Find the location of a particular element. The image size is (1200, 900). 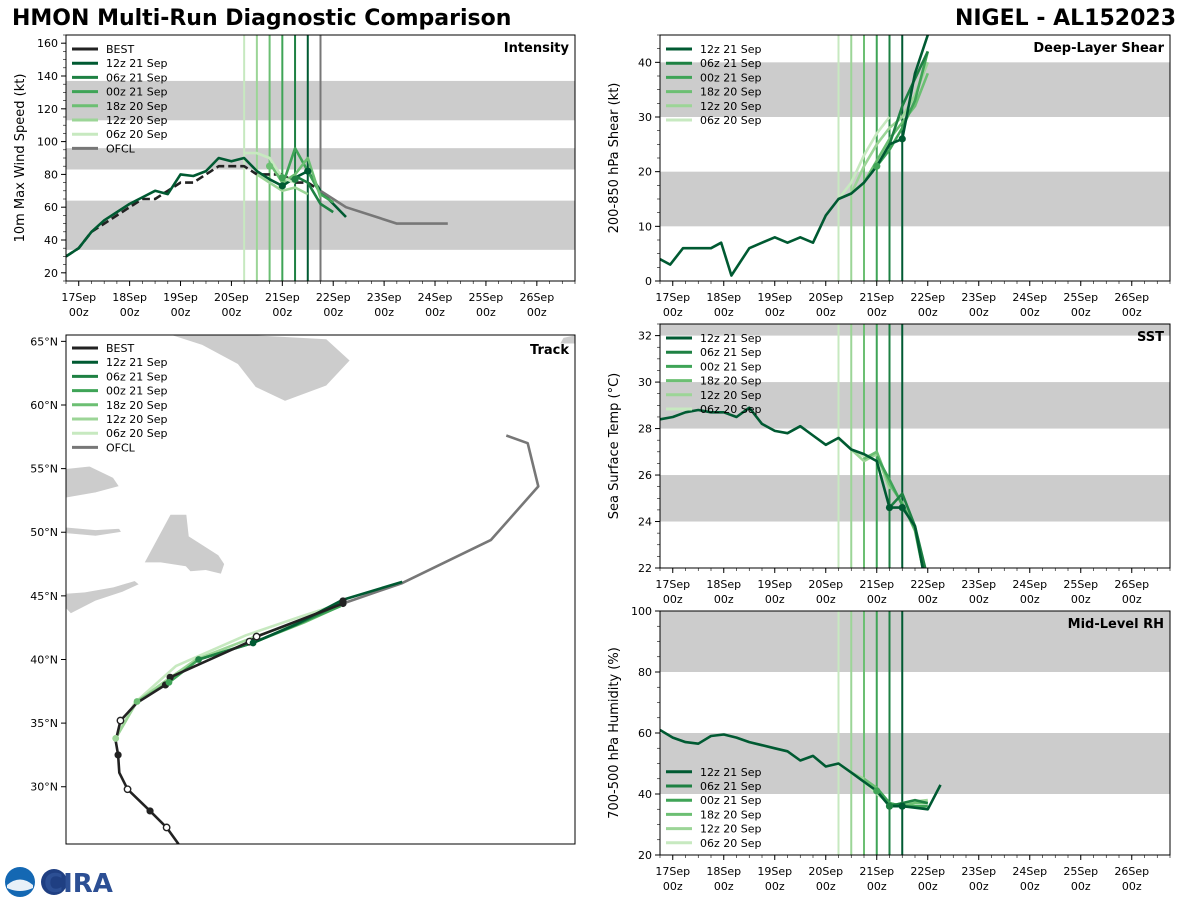

series-line-12z-20-sep is located at coordinates (890, 128).